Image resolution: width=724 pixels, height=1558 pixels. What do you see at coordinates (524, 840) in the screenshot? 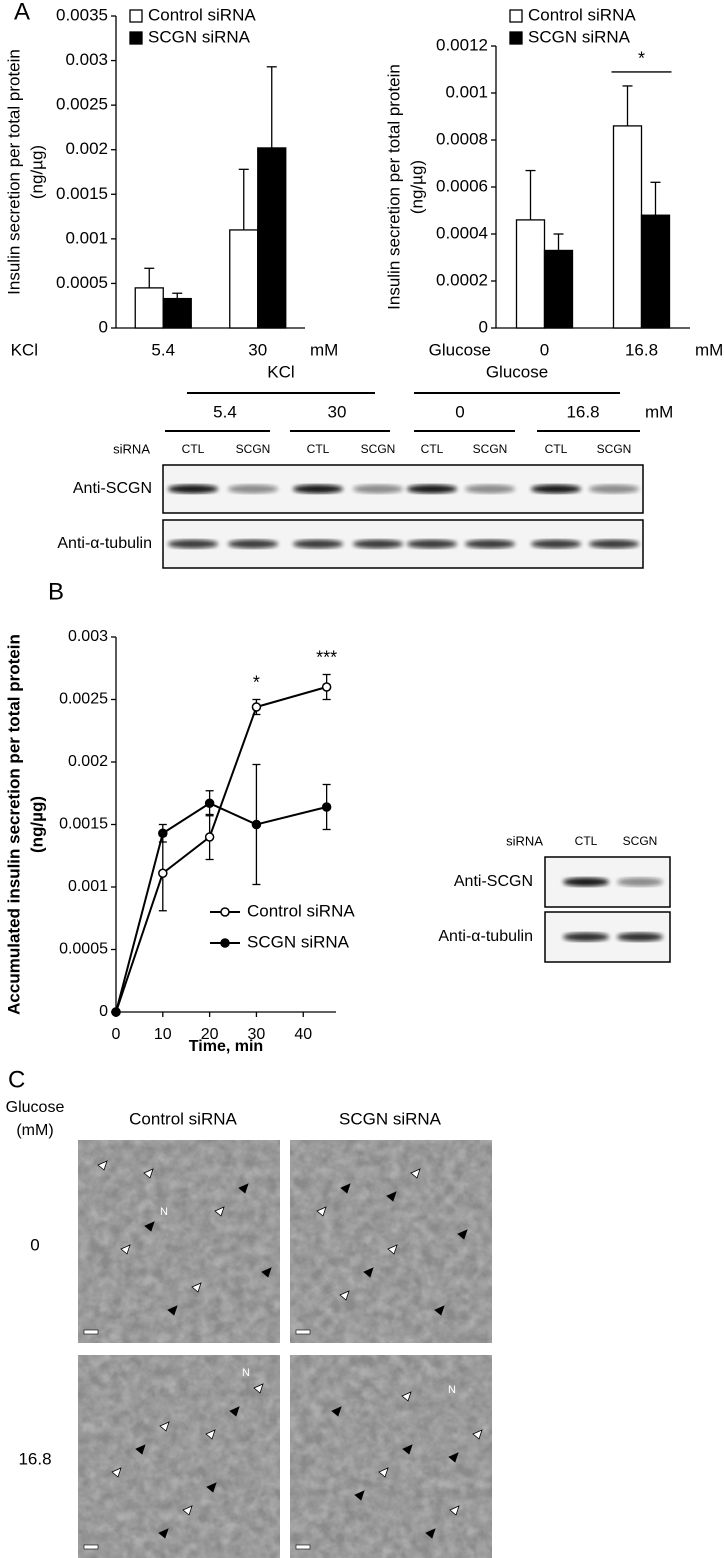
I see `lane-header: siRNA` at bounding box center [524, 840].